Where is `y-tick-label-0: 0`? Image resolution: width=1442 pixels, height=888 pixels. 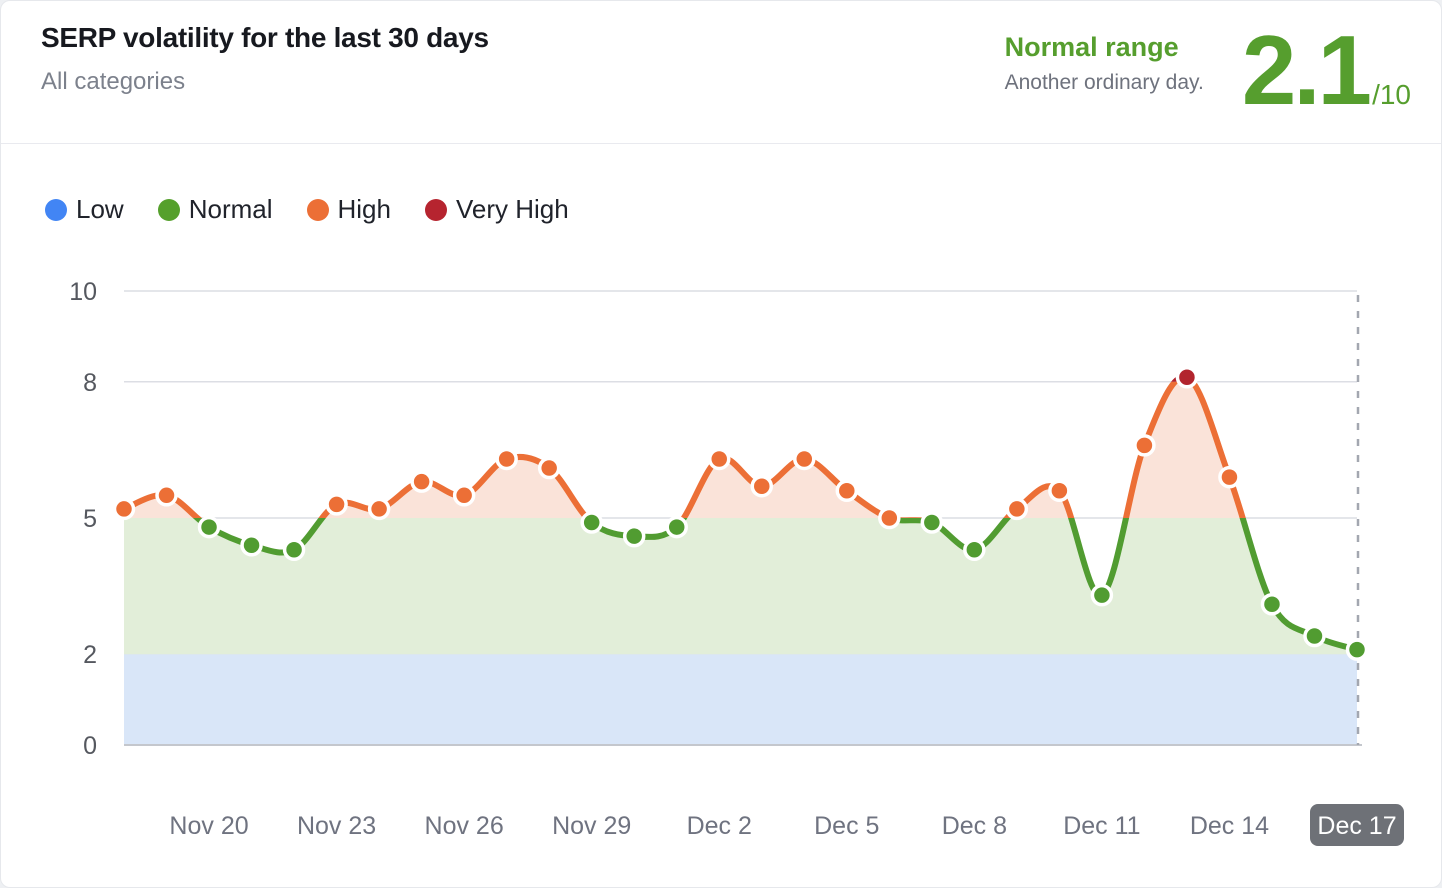
y-tick-label-0: 0 is located at coordinates (90, 746).